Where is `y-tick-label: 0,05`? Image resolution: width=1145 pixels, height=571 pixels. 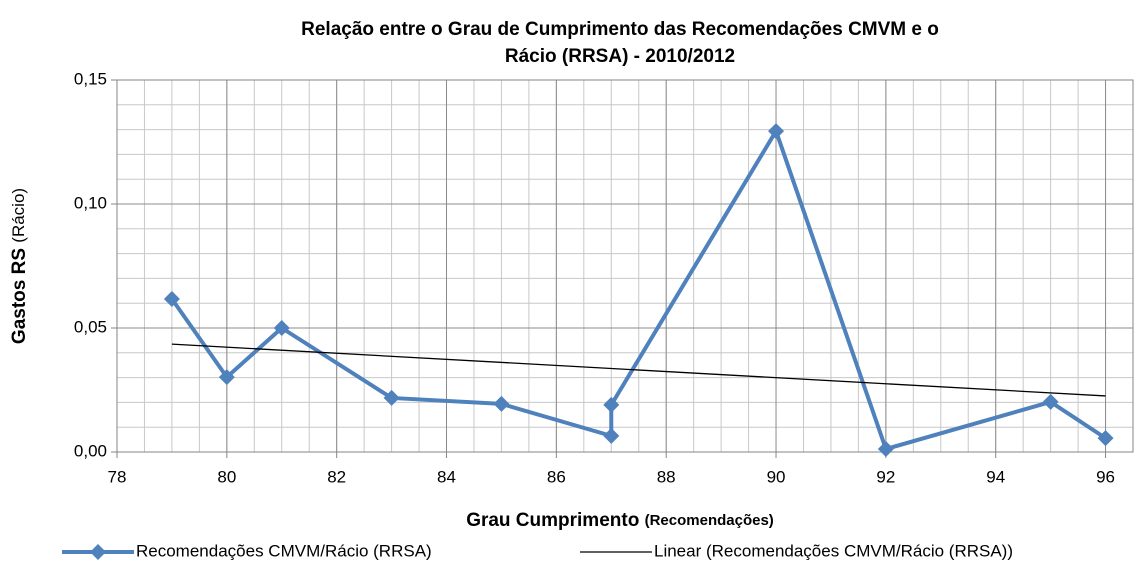 y-tick-label: 0,05 is located at coordinates (90, 326).